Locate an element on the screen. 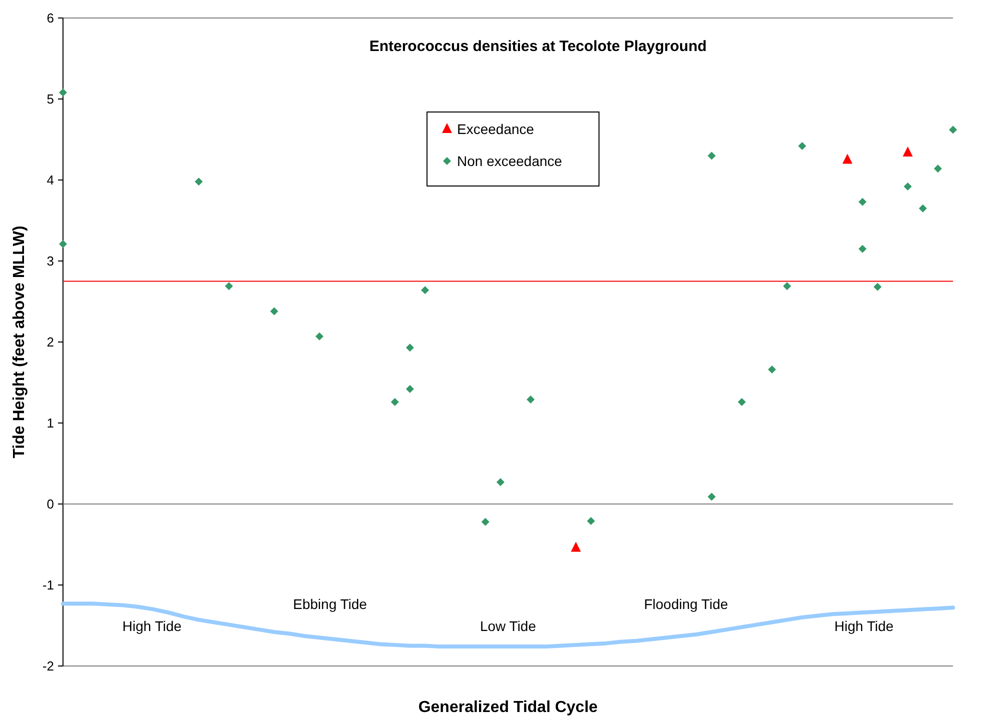 This screenshot has height=723, width=990. y-axis-title: Tide Height (feet above MLLW) is located at coordinates (19, 342).